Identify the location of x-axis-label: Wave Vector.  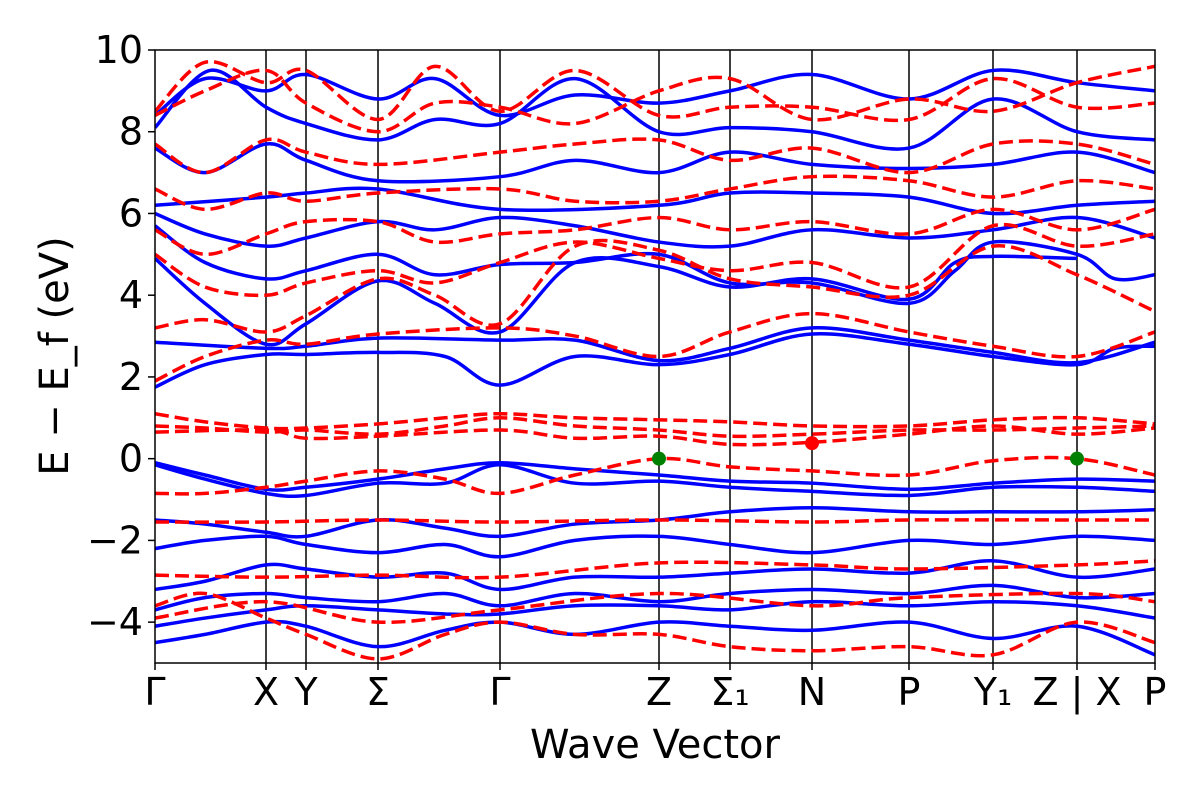
(655, 745).